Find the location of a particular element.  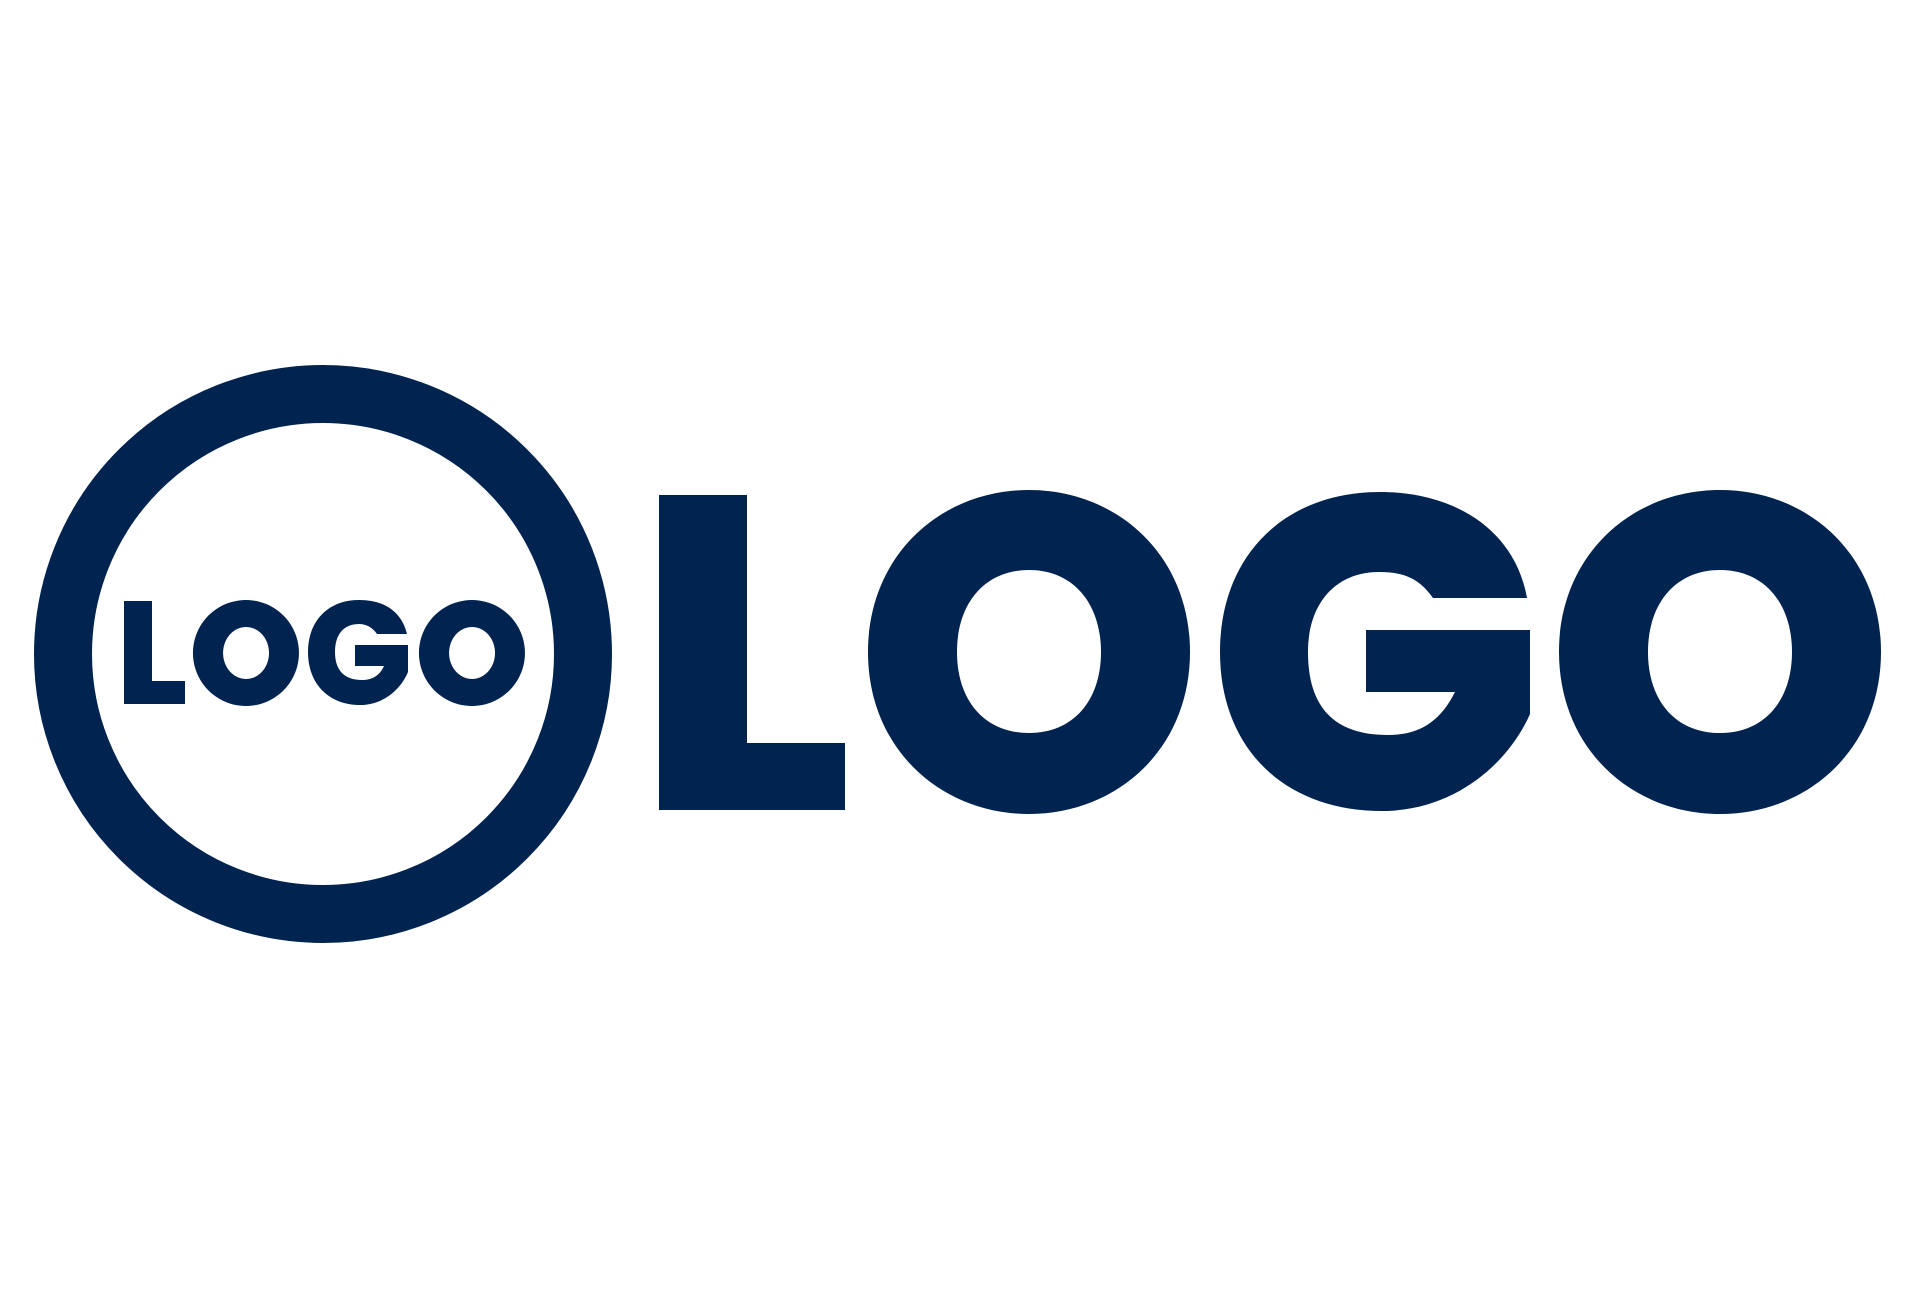

wordmark-letter-o1 is located at coordinates (1029, 652).